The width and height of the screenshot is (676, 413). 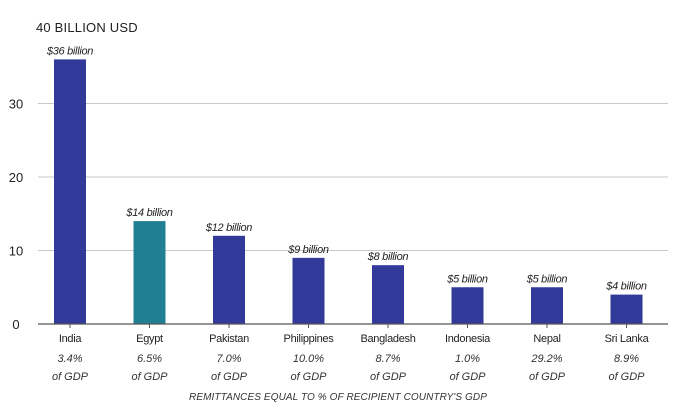 What do you see at coordinates (388, 294) in the screenshot?
I see `bar-bangladesh` at bounding box center [388, 294].